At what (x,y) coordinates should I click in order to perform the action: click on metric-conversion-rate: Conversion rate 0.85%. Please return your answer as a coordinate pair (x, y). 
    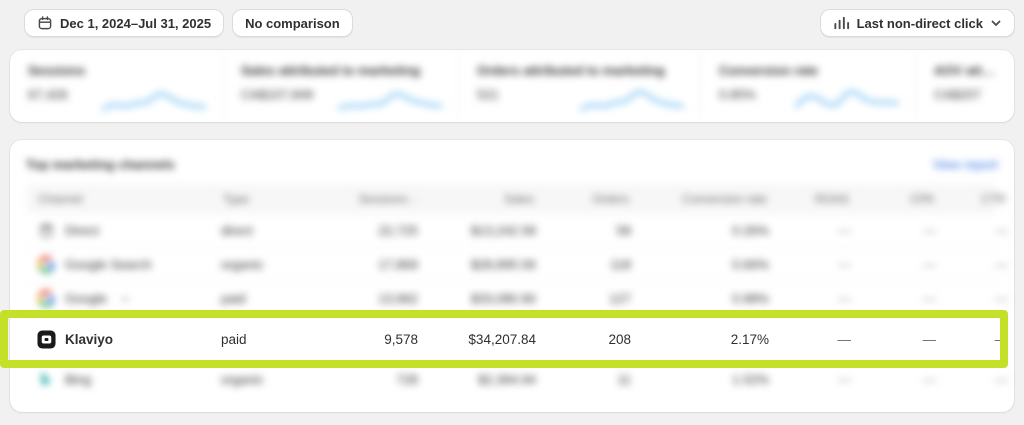
    Looking at the image, I should click on (807, 86).